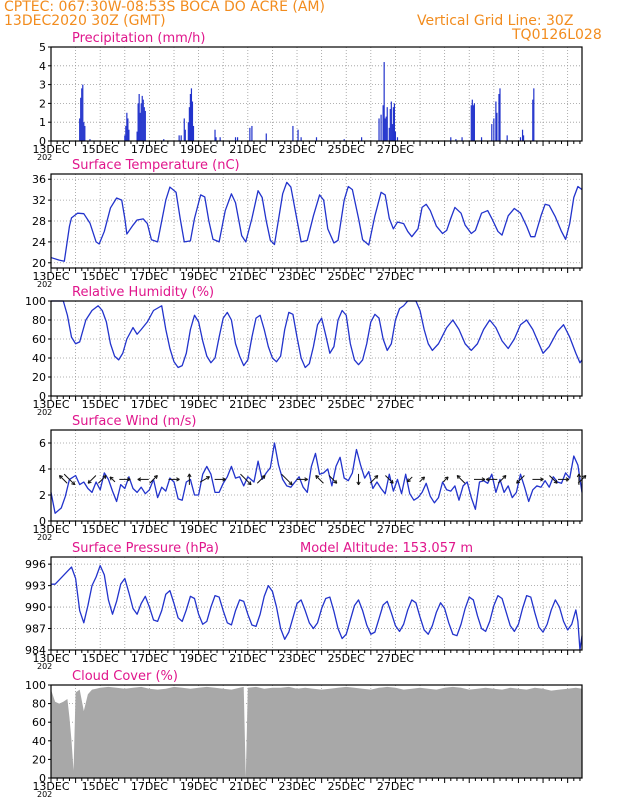  What do you see at coordinates (386, 548) in the screenshot?
I see `pressure-subtitle: Model Altitude: 153.057 m` at bounding box center [386, 548].